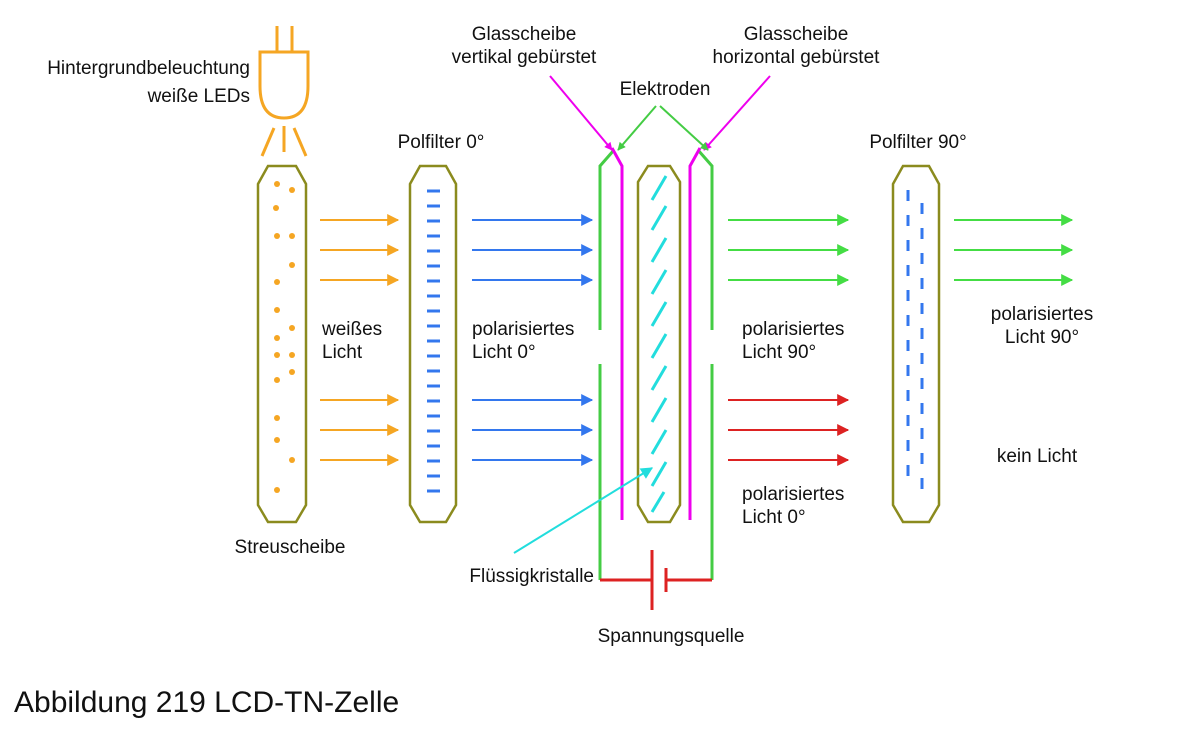  Describe the element at coordinates (583, 510) in the screenshot. I see `pointer-liquid-crystals` at that location.